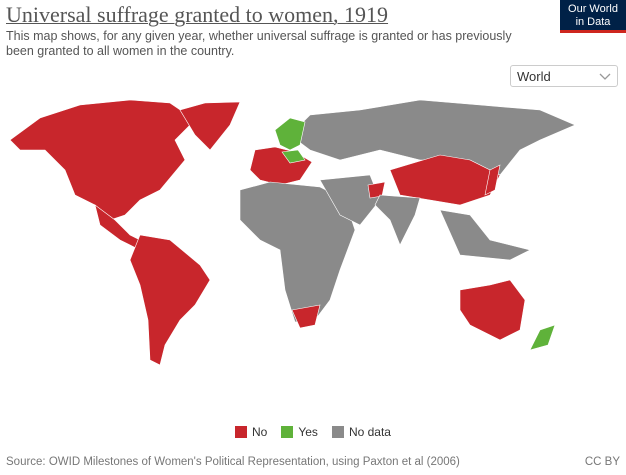 The image size is (626, 475). I want to click on legend-item: No data, so click(361, 432).